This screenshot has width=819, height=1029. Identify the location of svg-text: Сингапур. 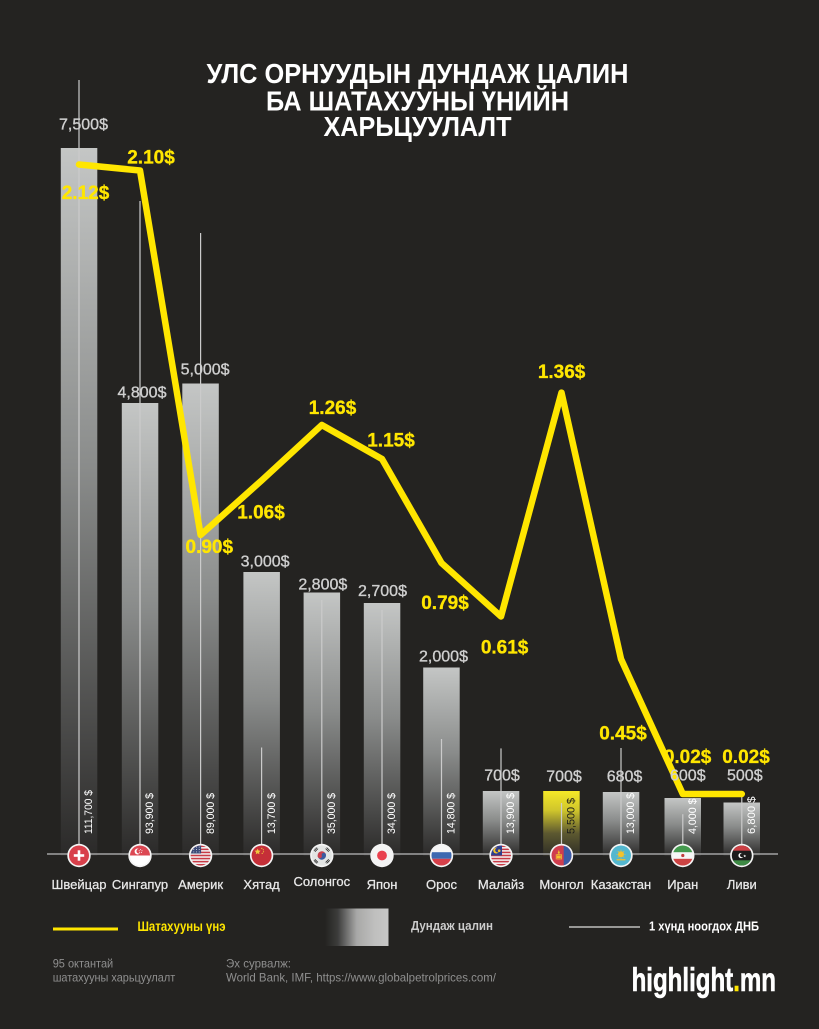
(140, 884).